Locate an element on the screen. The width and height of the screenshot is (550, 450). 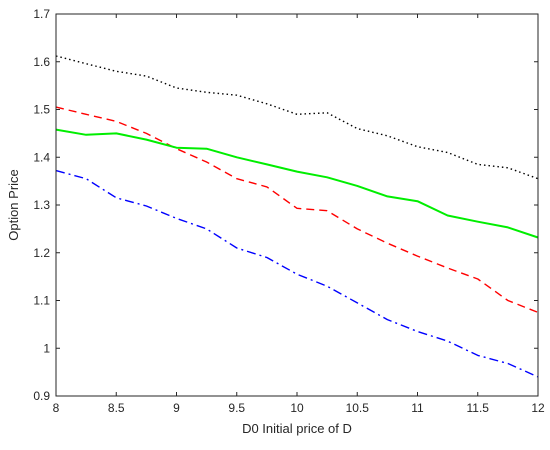
y-tick-label: 1.5 is located at coordinates (41, 110).